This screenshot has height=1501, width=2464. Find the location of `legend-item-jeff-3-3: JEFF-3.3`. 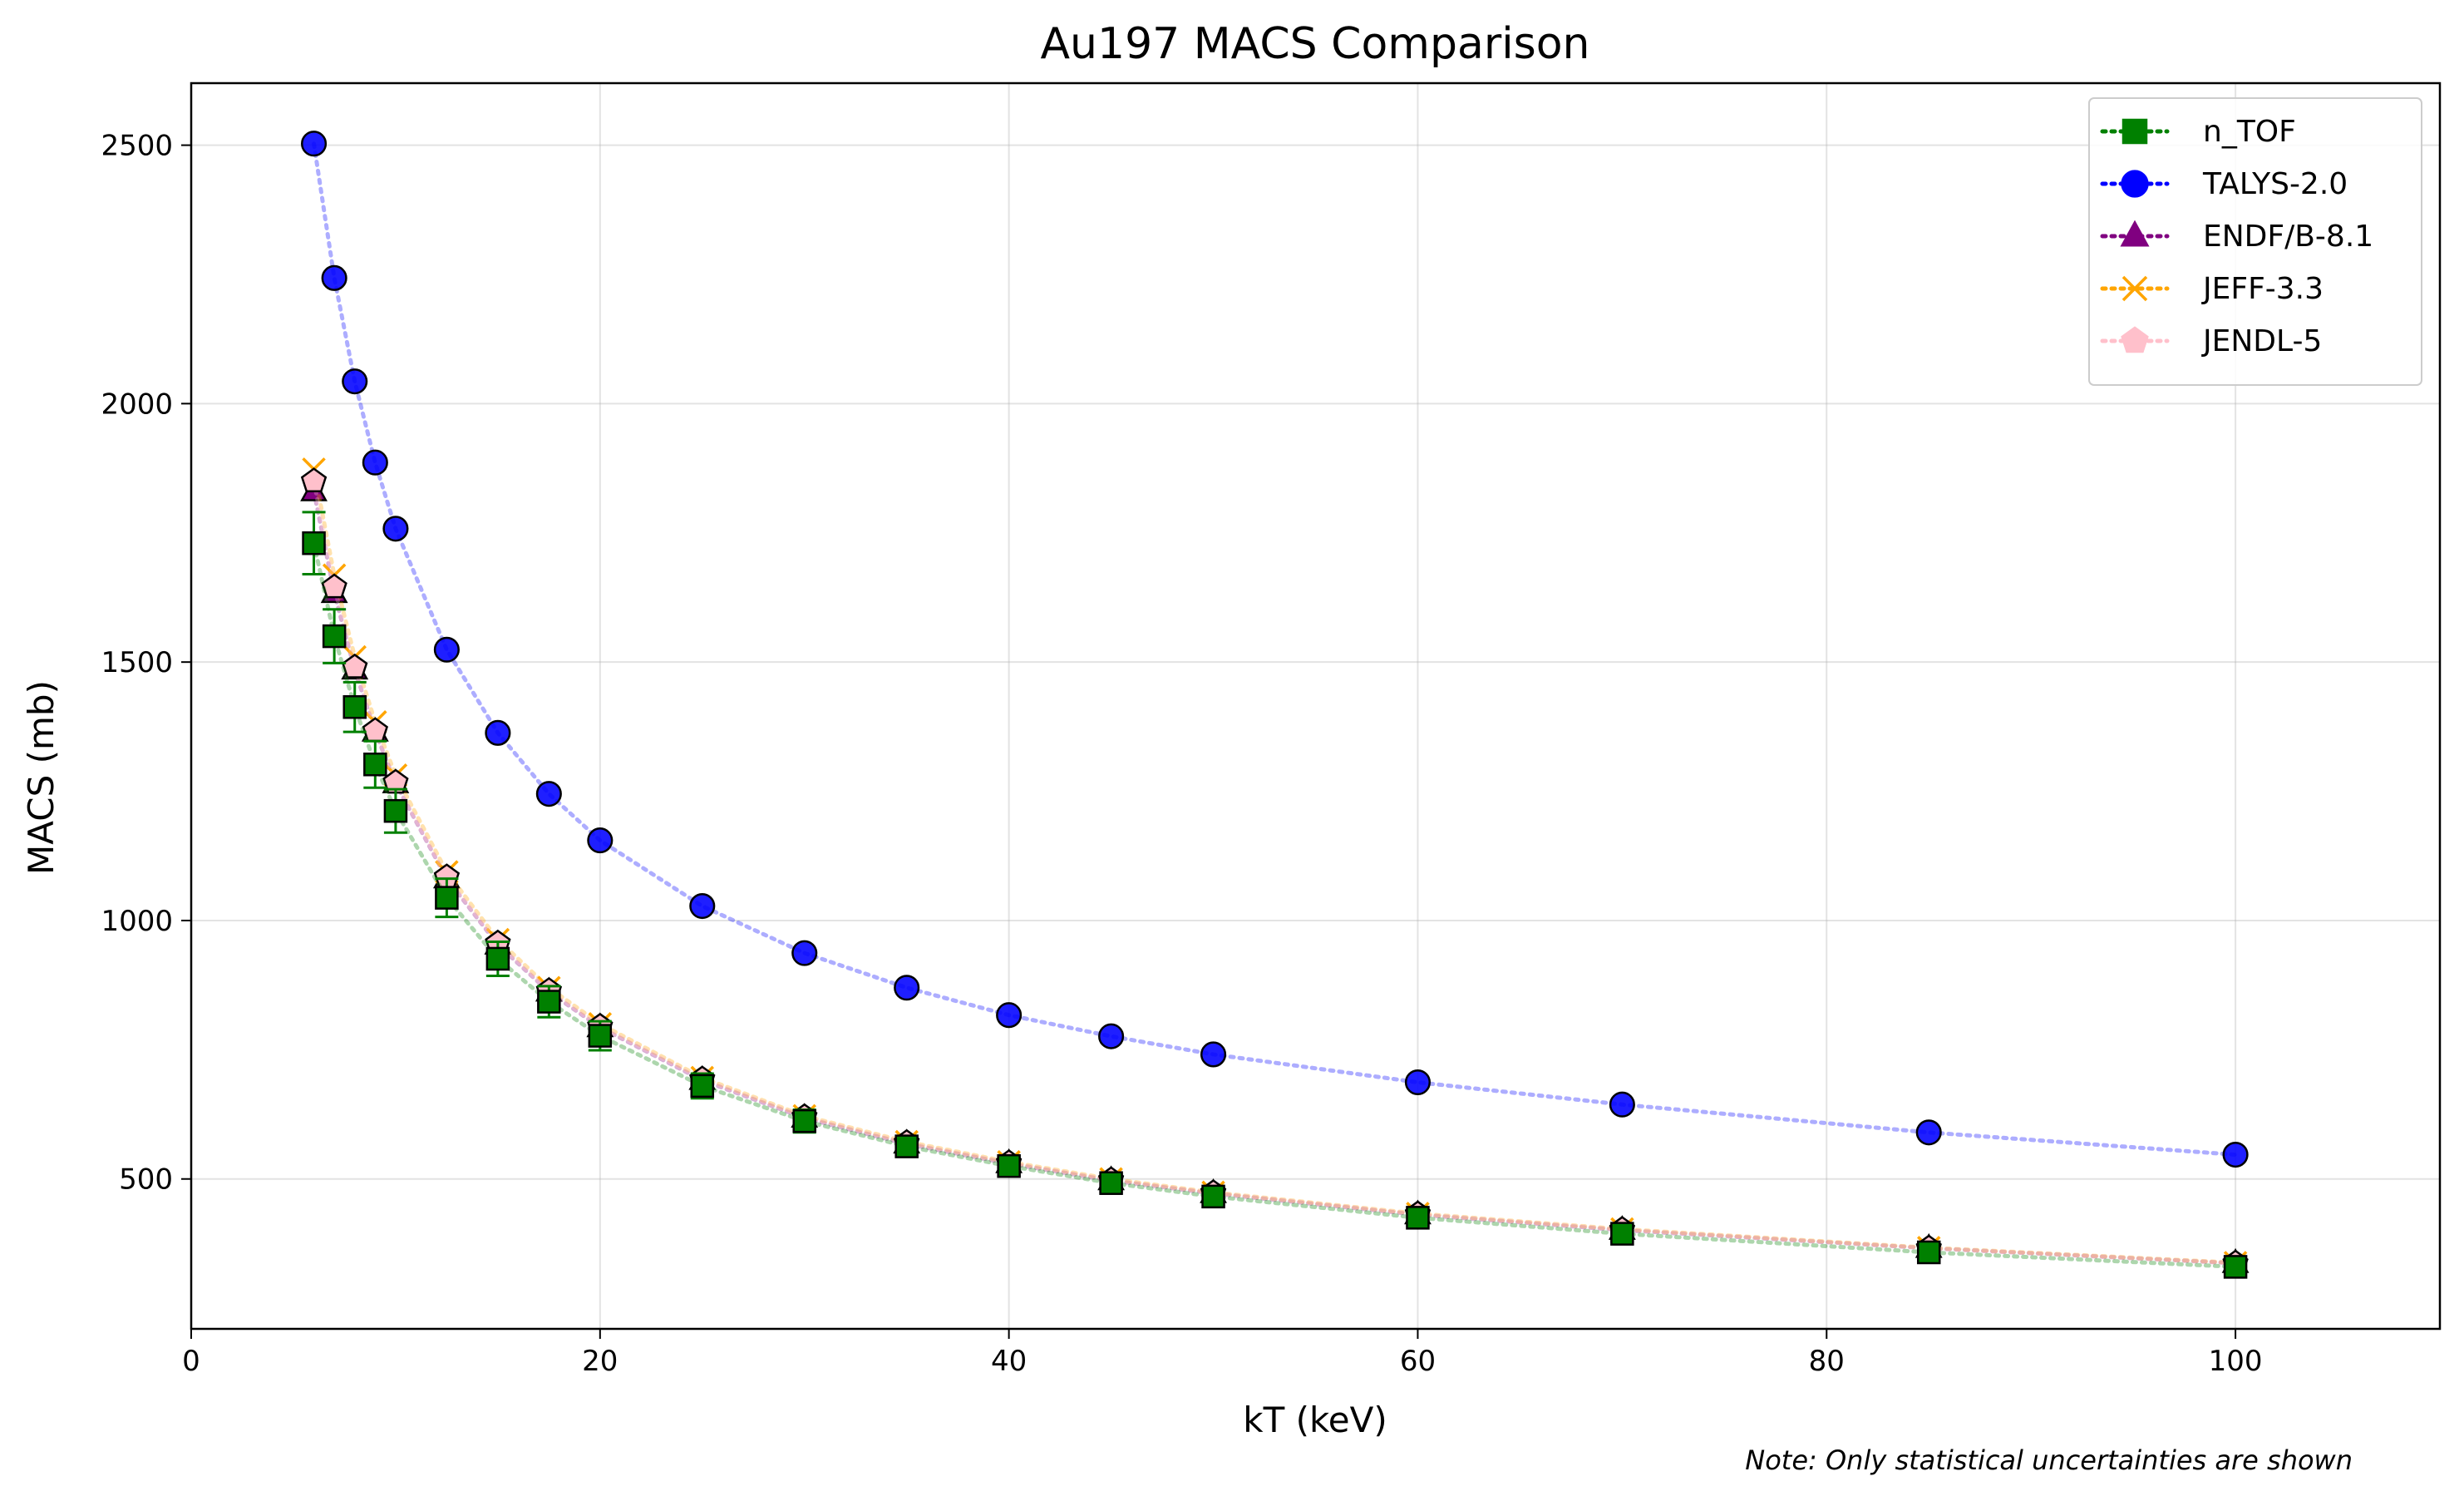

legend-item-jeff-3-3: JEFF-3.3 is located at coordinates (2212, 289).